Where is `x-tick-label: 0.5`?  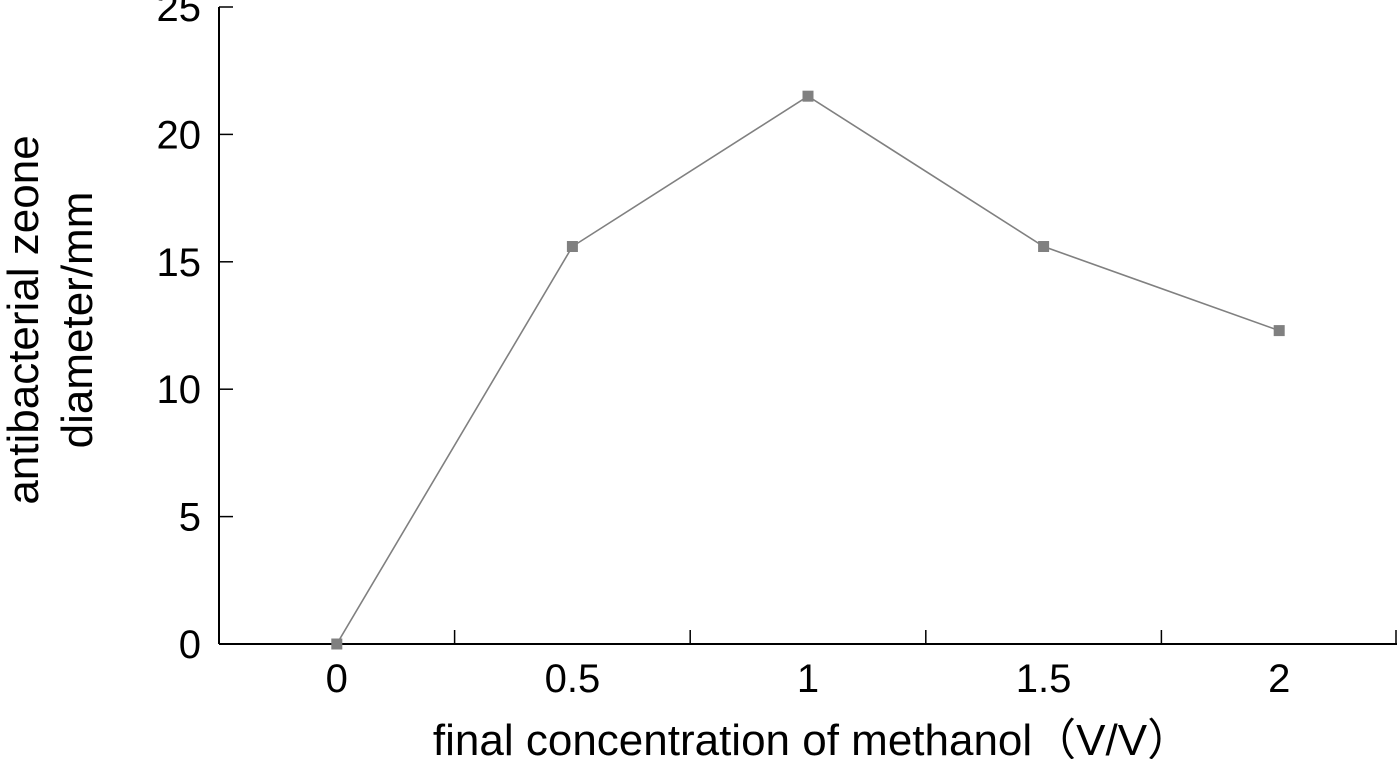 x-tick-label: 0.5 is located at coordinates (573, 679).